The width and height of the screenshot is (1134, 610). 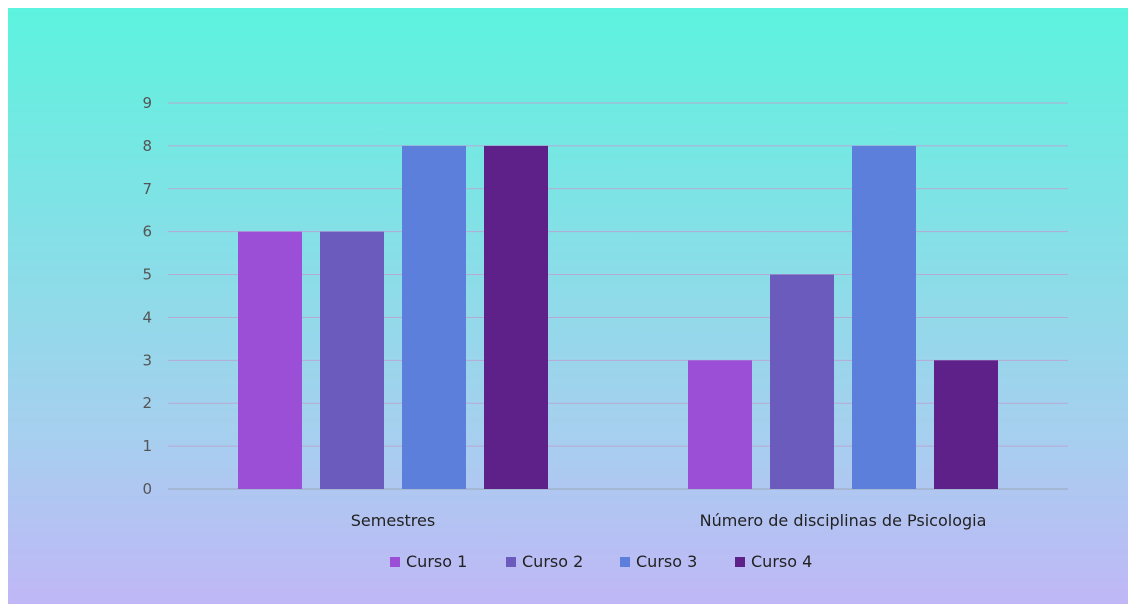 I want to click on y-tick-label: 2, so click(x=147, y=403).